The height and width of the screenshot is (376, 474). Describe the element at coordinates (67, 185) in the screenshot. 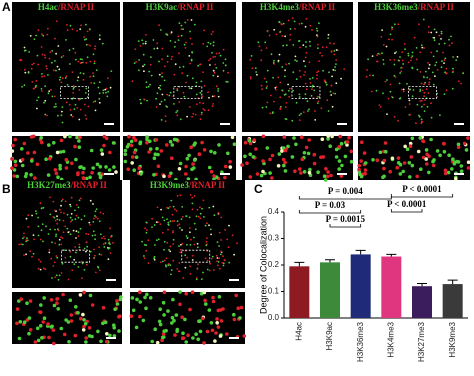

I see `image-label: H3K27me3/RNAP II` at that location.